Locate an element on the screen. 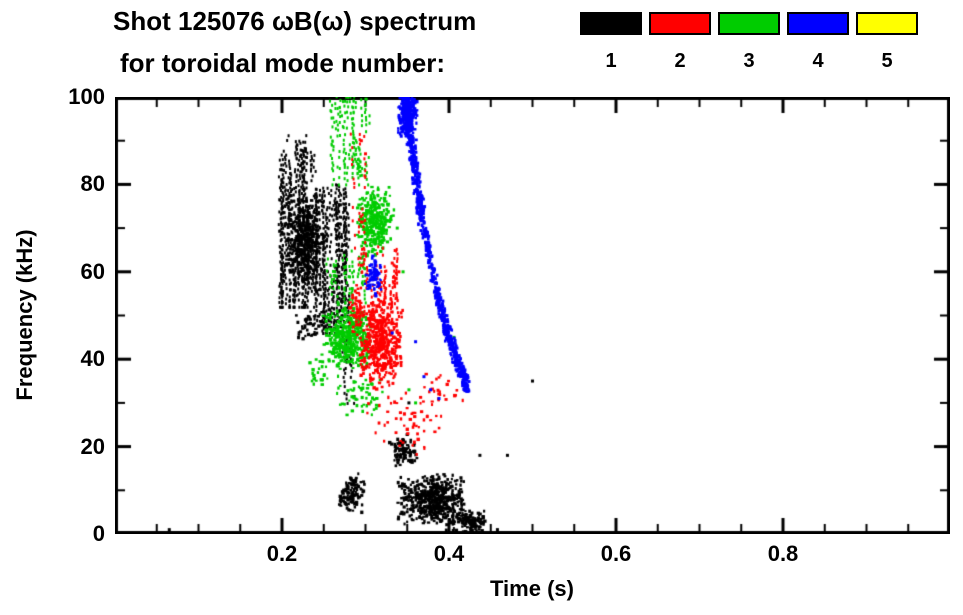  chart-title: Shot 125076 ωB(ω) spectrum is located at coordinates (295, 21).